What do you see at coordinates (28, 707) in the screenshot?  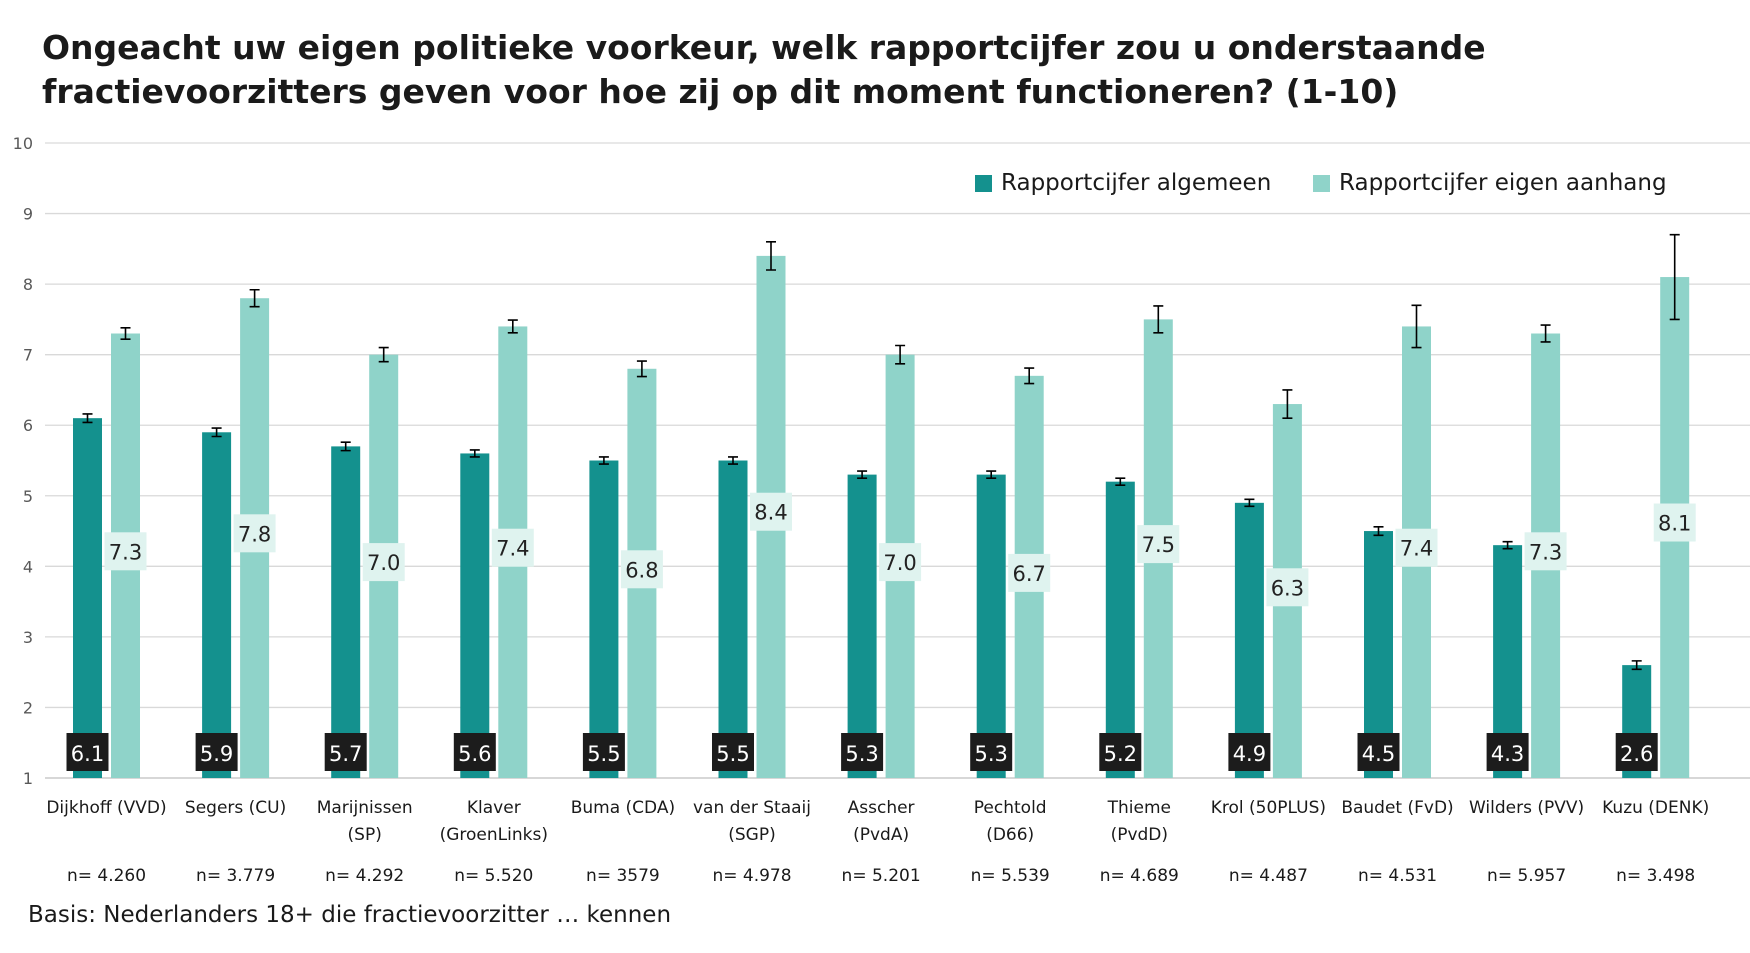 I see `y-tick-label: 2` at bounding box center [28, 707].